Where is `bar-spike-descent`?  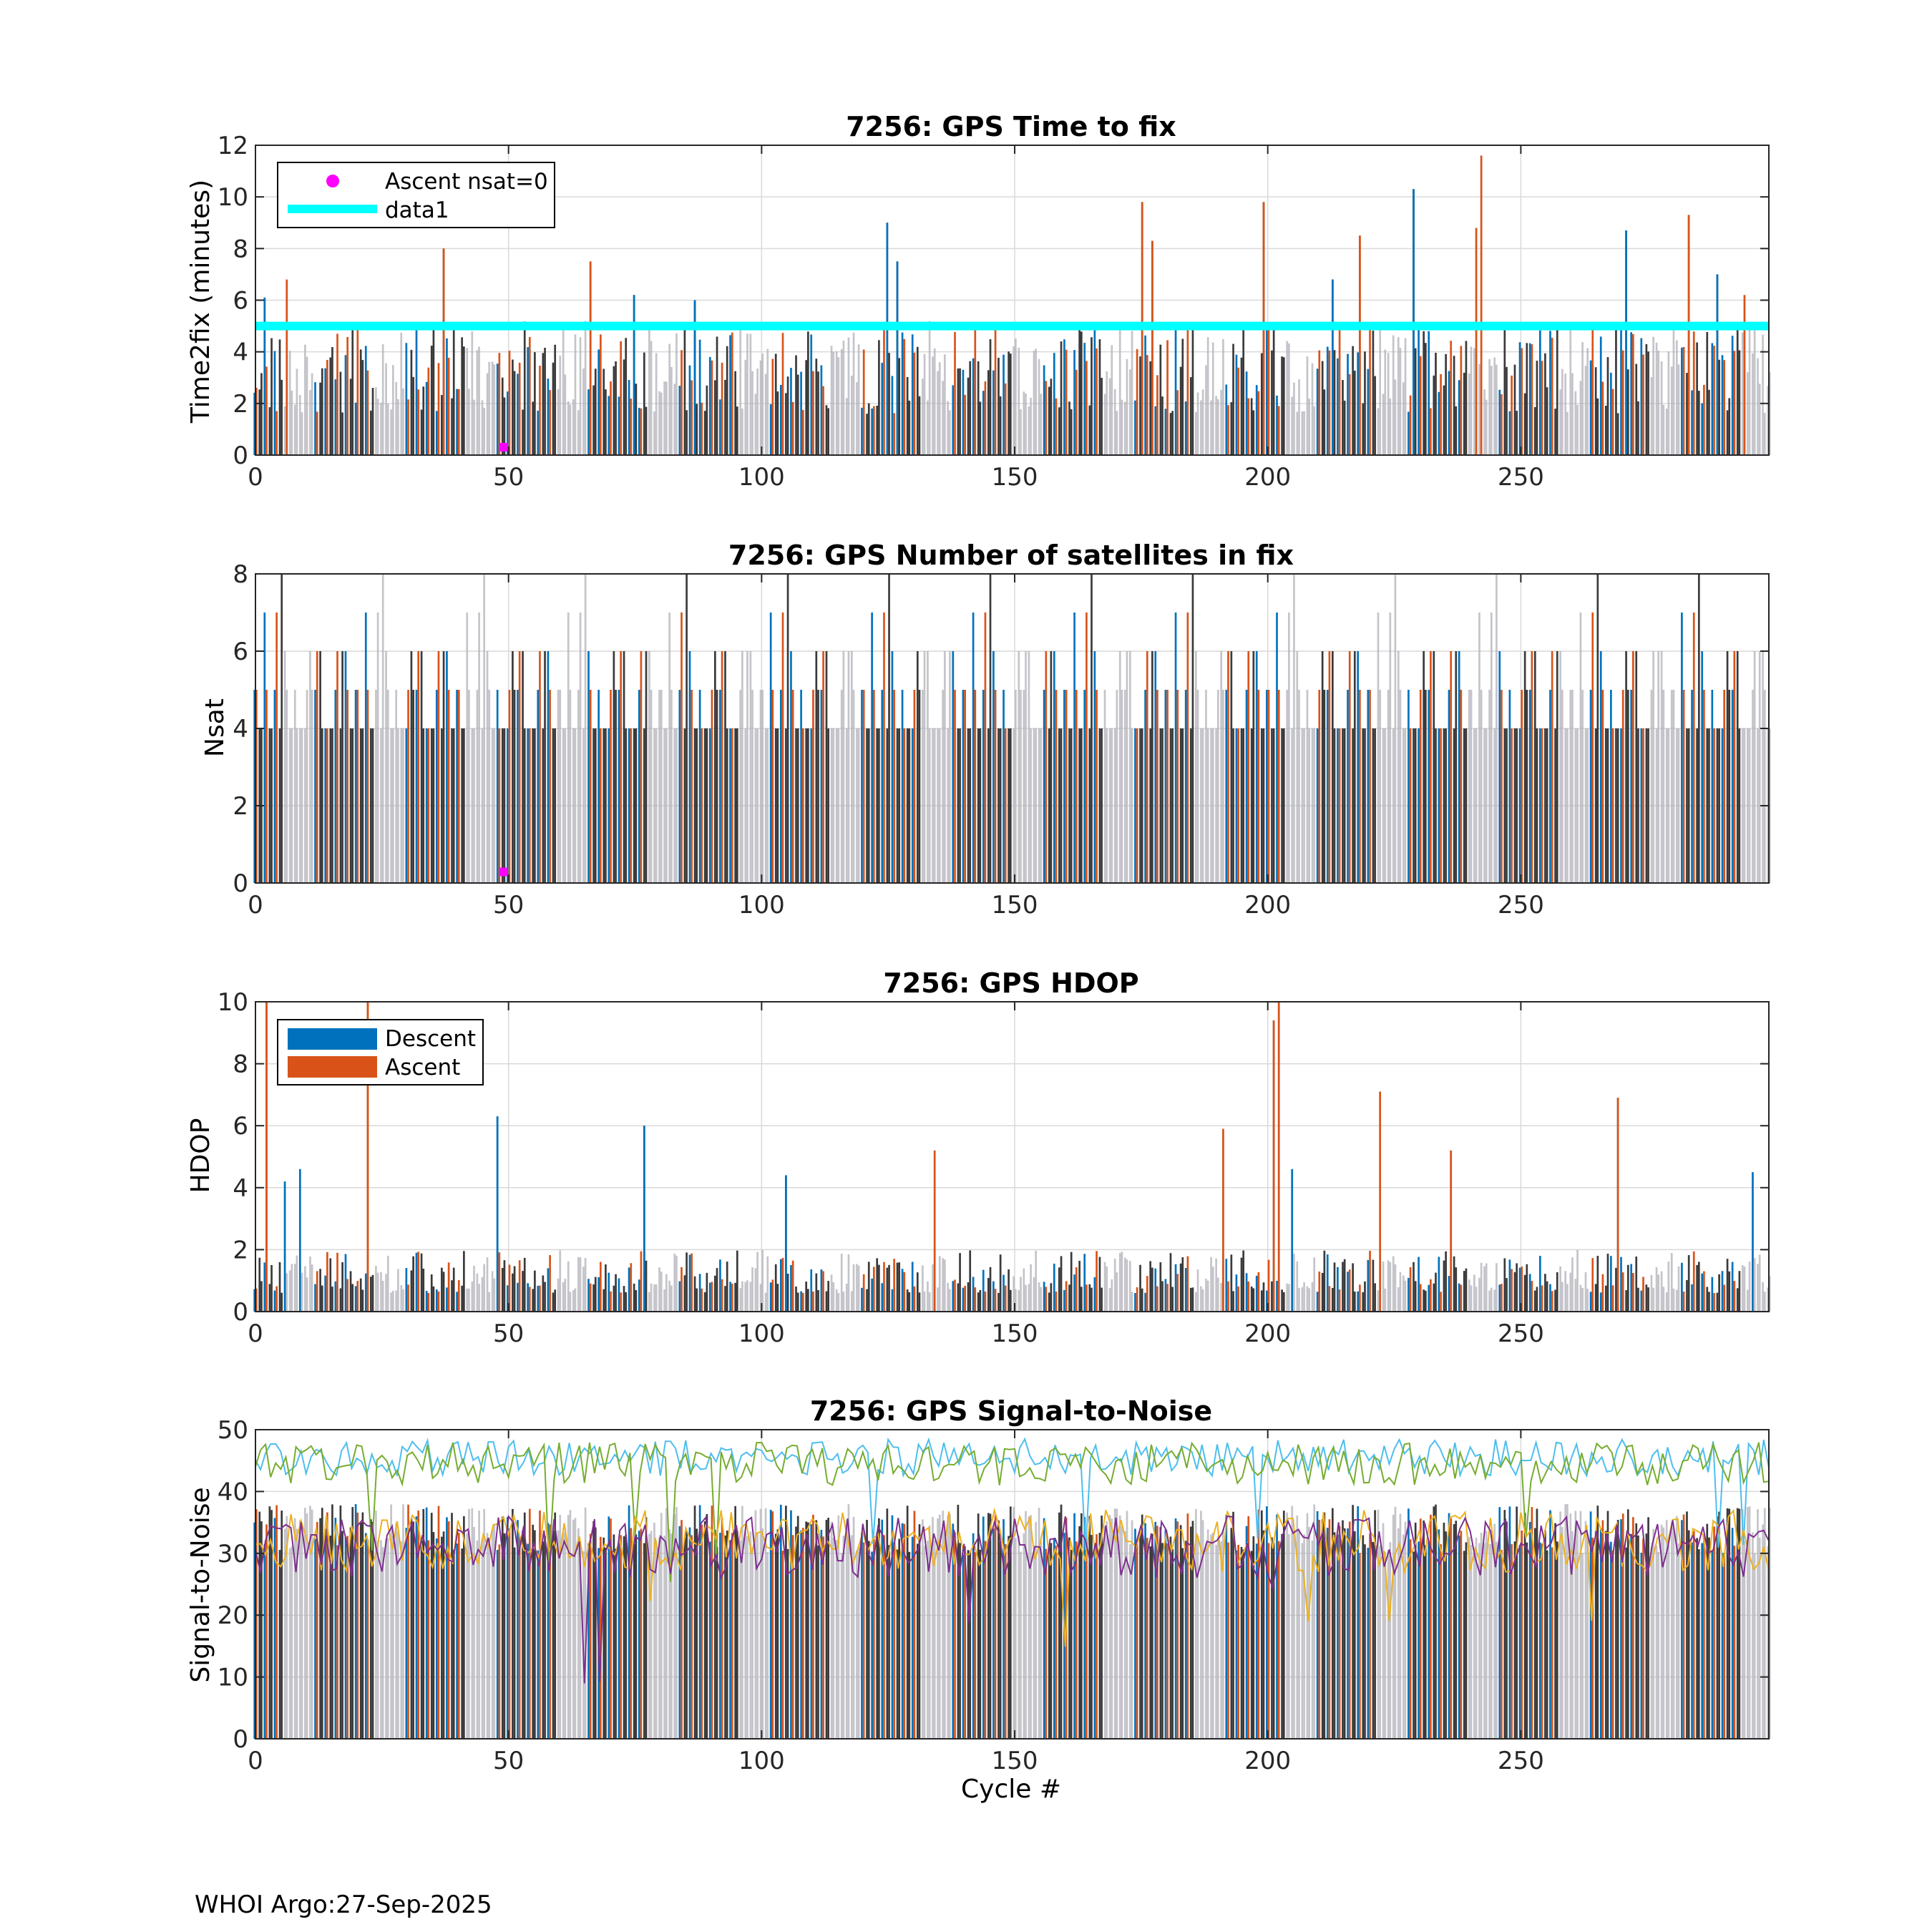 bar-spike-descent is located at coordinates (264, 376).